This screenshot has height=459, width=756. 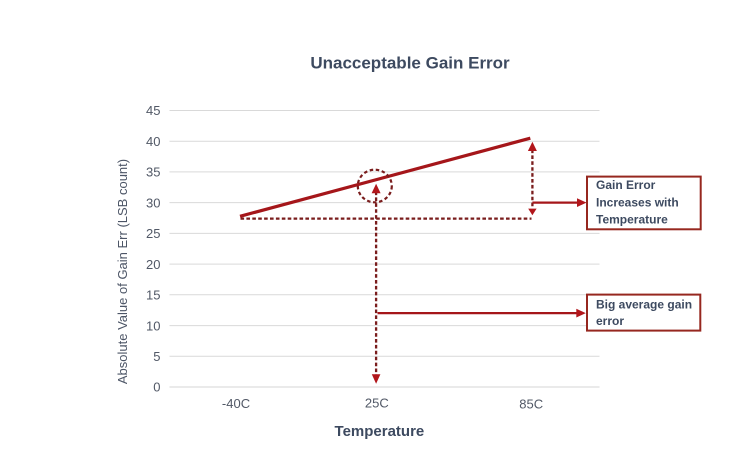 I want to click on svg-text: Gain Error, so click(x=626, y=185).